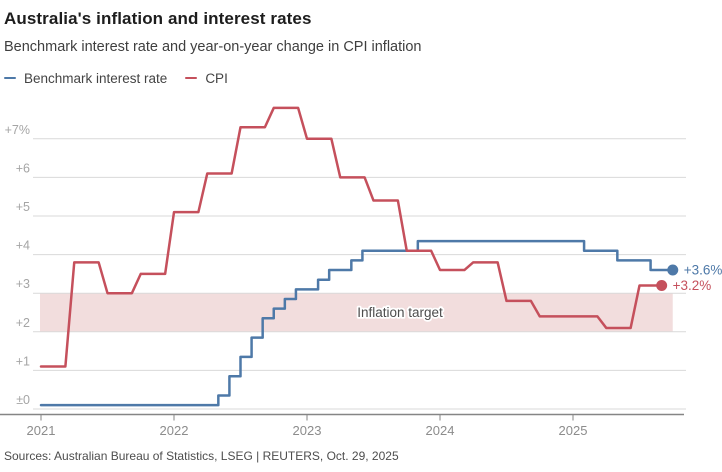  What do you see at coordinates (363, 78) in the screenshot?
I see `legend: Benchmark interest rate CPI` at bounding box center [363, 78].